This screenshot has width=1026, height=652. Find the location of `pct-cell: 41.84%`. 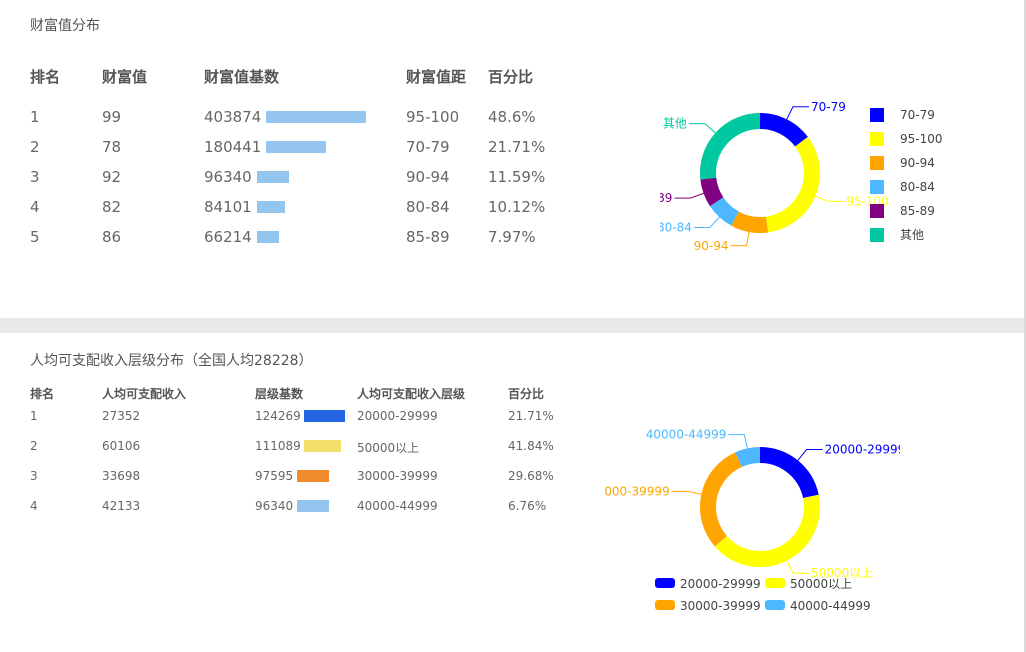

pct-cell: 41.84% is located at coordinates (531, 446).